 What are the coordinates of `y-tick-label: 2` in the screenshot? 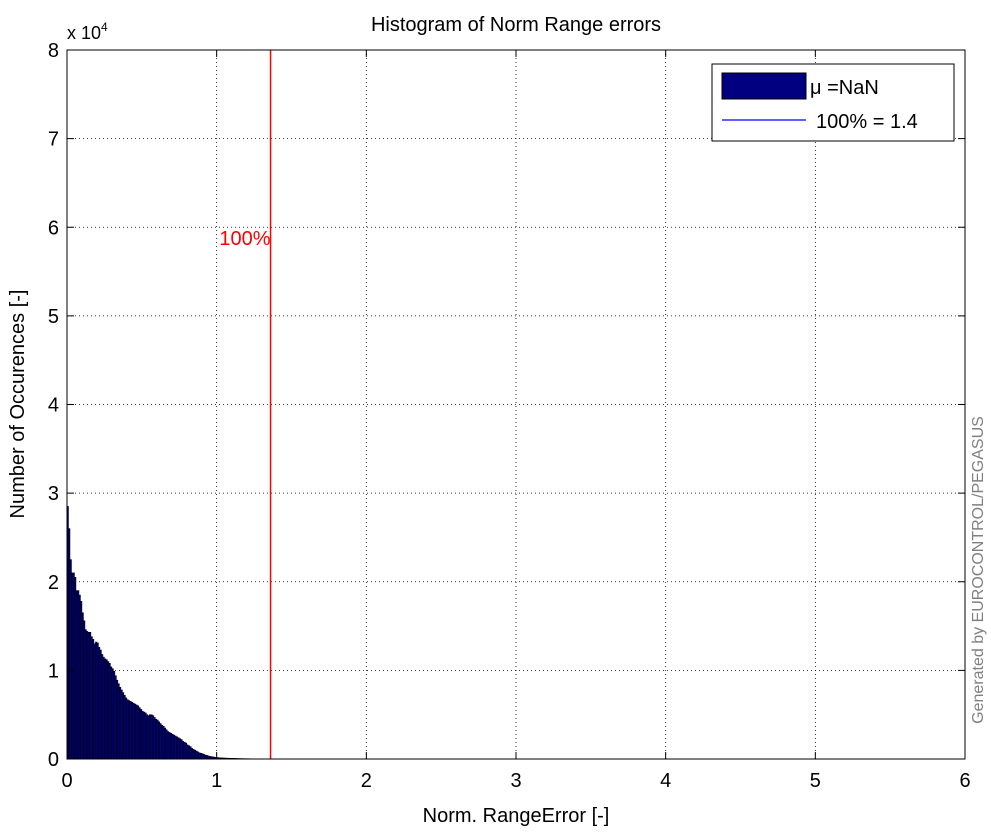 It's located at (53, 583).